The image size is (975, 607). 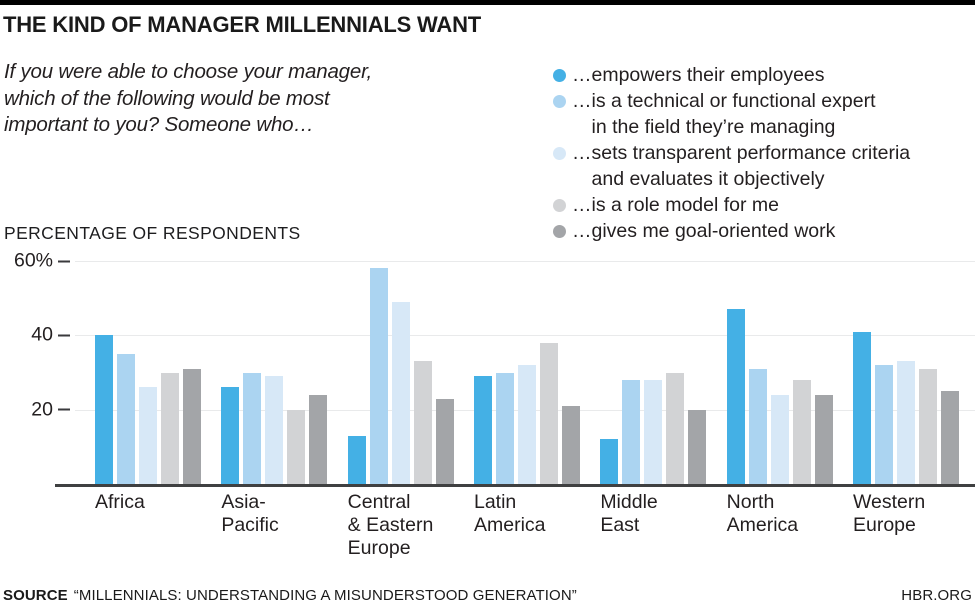 What do you see at coordinates (713, 231) in the screenshot?
I see `legend-label: gives me goal-oriented work` at bounding box center [713, 231].